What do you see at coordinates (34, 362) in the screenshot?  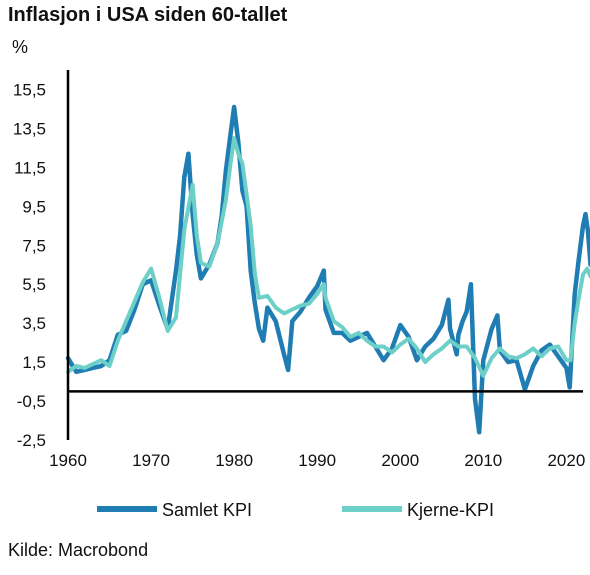 I see `y-tick-label: 1,5` at bounding box center [34, 362].